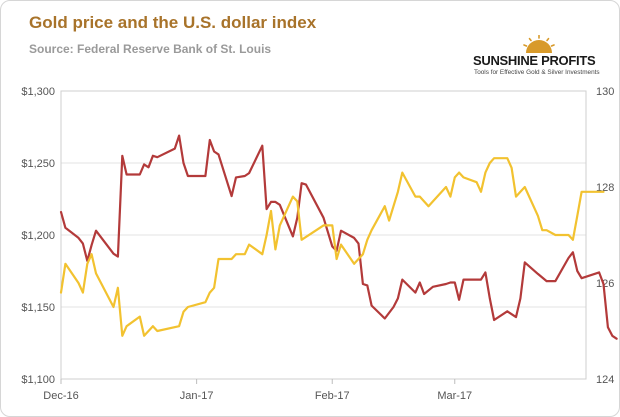 Image resolution: width=620 pixels, height=417 pixels. I want to click on x-axis: Dec-16 Jan-17 Feb-17 Mar-17, so click(257, 390).